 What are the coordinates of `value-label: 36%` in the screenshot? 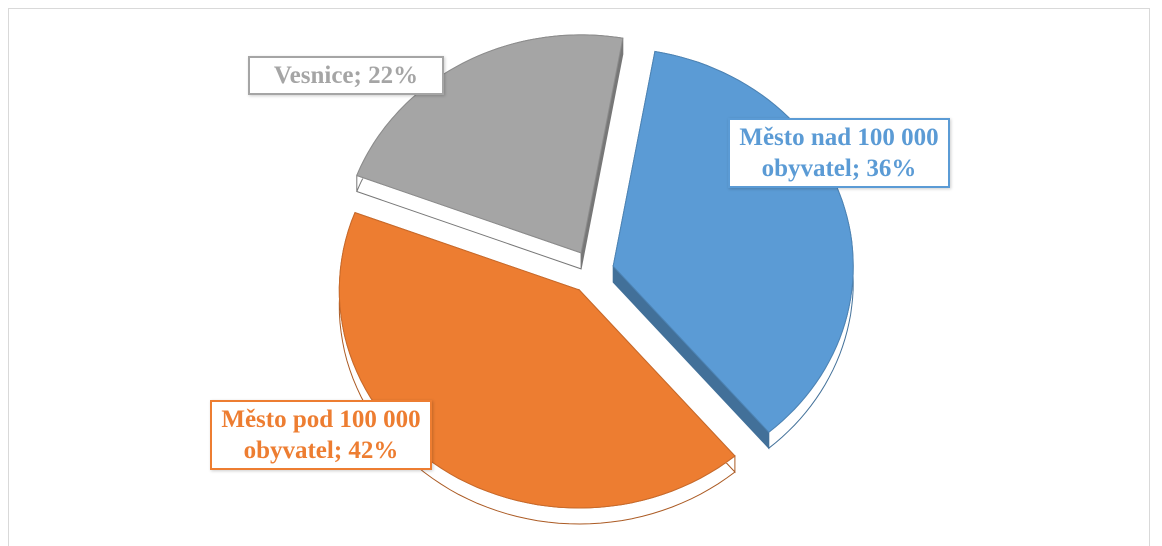 It's located at (891, 168).